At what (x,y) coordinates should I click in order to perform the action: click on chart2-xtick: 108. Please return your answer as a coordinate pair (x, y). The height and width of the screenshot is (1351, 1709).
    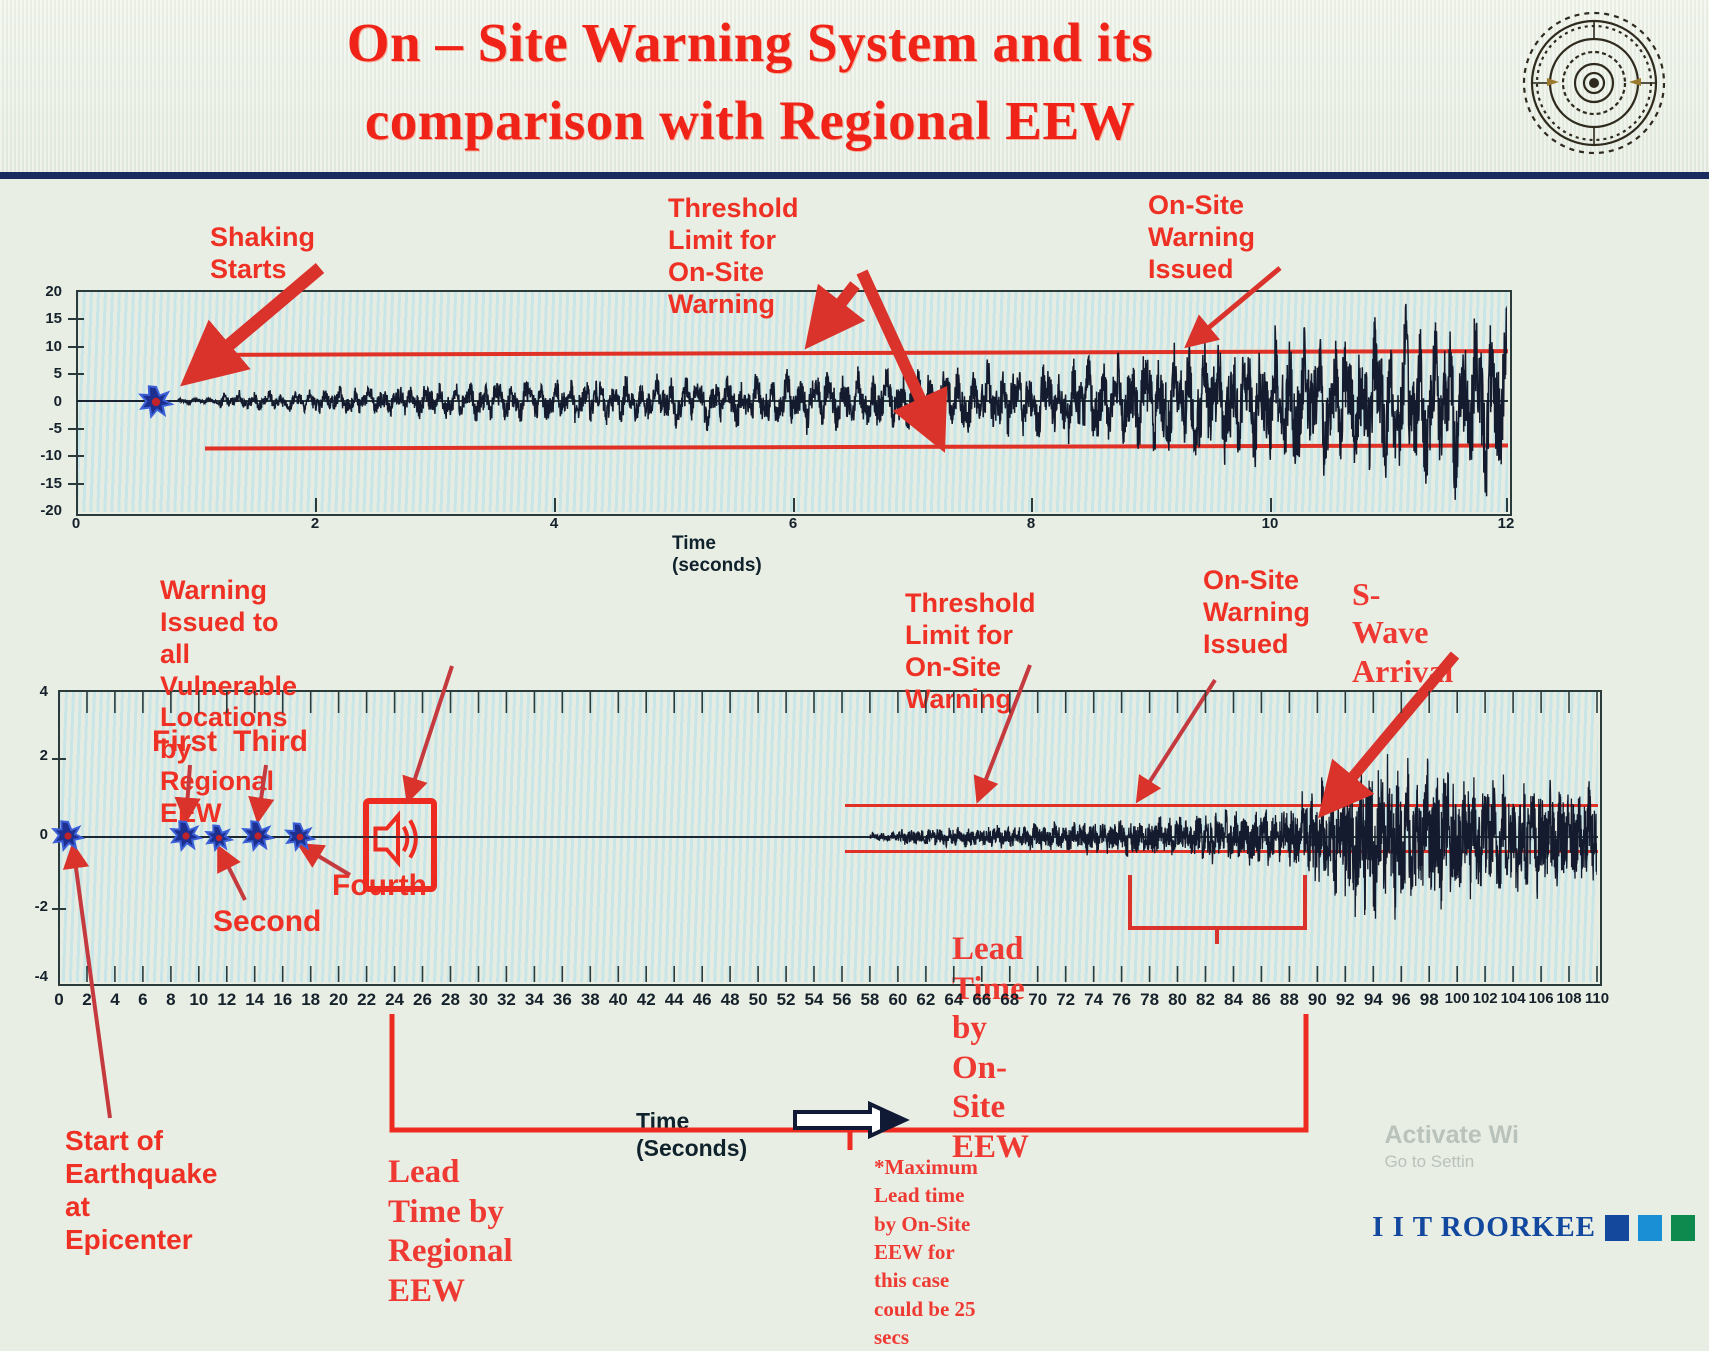
    Looking at the image, I should click on (1569, 998).